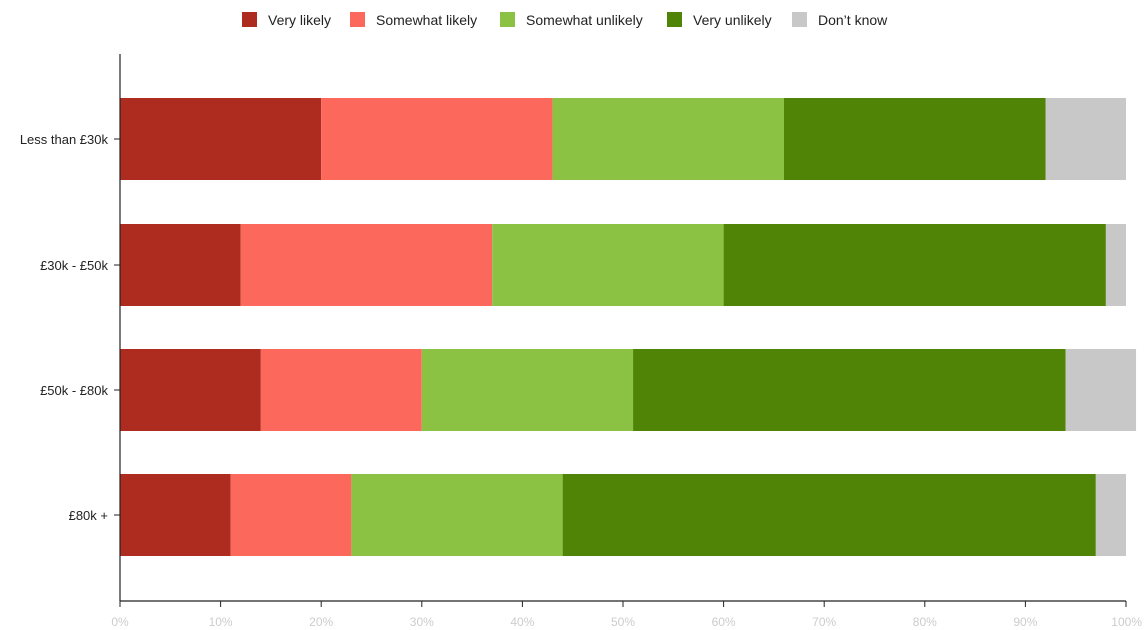 This screenshot has width=1146, height=630. What do you see at coordinates (74, 265) in the screenshot?
I see `category-label: £30k - £50k` at bounding box center [74, 265].